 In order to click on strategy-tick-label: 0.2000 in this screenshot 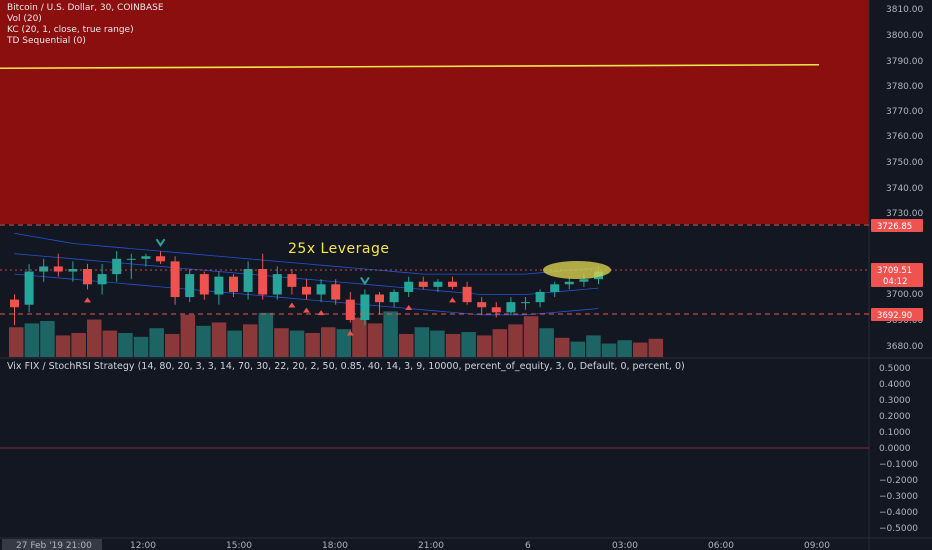, I will do `click(895, 417)`.